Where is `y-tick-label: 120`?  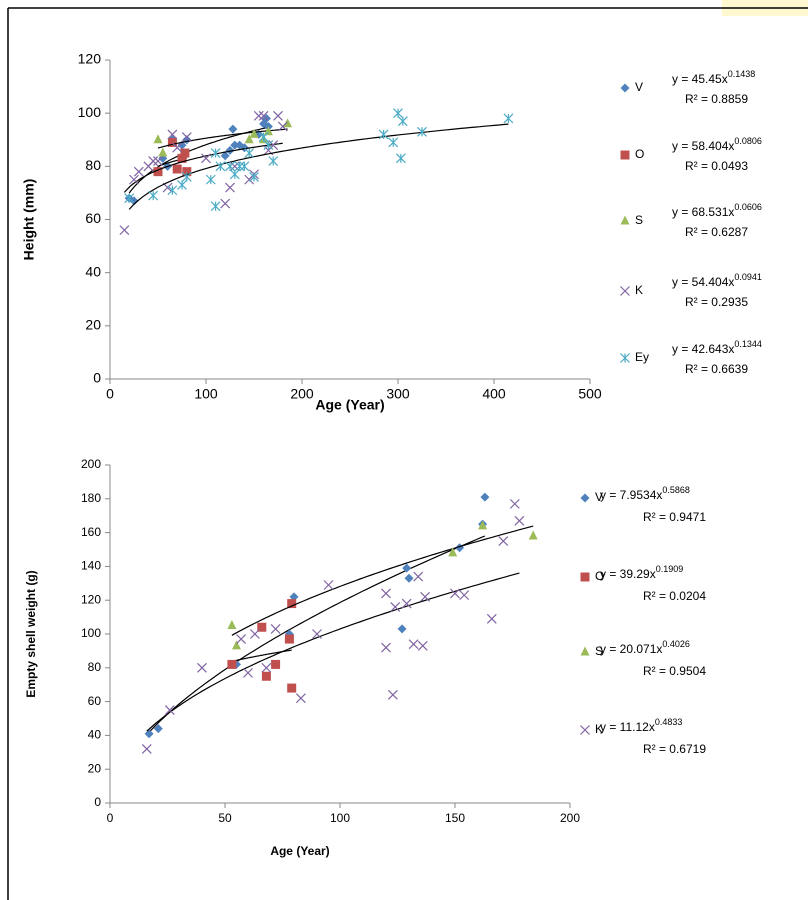
y-tick-label: 120 is located at coordinates (91, 599).